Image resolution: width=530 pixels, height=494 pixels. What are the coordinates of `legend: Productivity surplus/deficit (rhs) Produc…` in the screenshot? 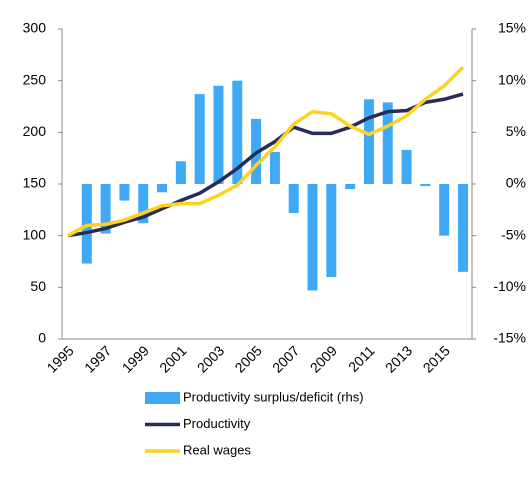 It's located at (254, 423).